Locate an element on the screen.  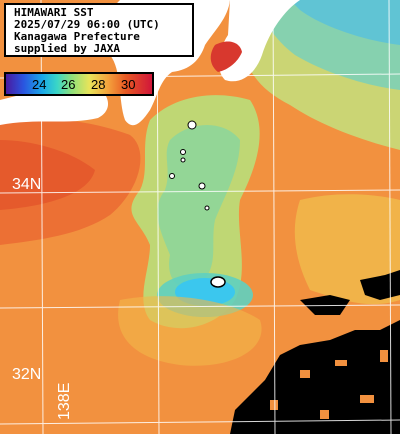
cool-core is located at coordinates (198, 207).